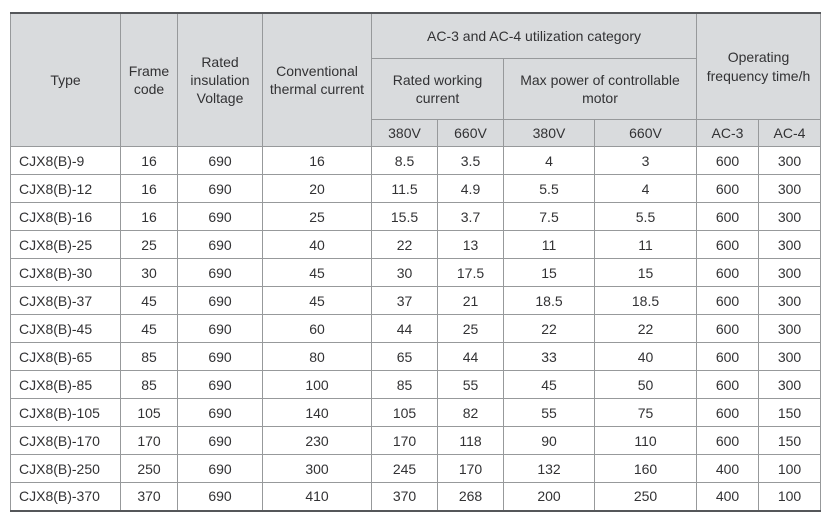 This screenshot has width=839, height=524. What do you see at coordinates (600, 89) in the screenshot?
I see `col-header-max-power: Max power of controllable motor` at bounding box center [600, 89].